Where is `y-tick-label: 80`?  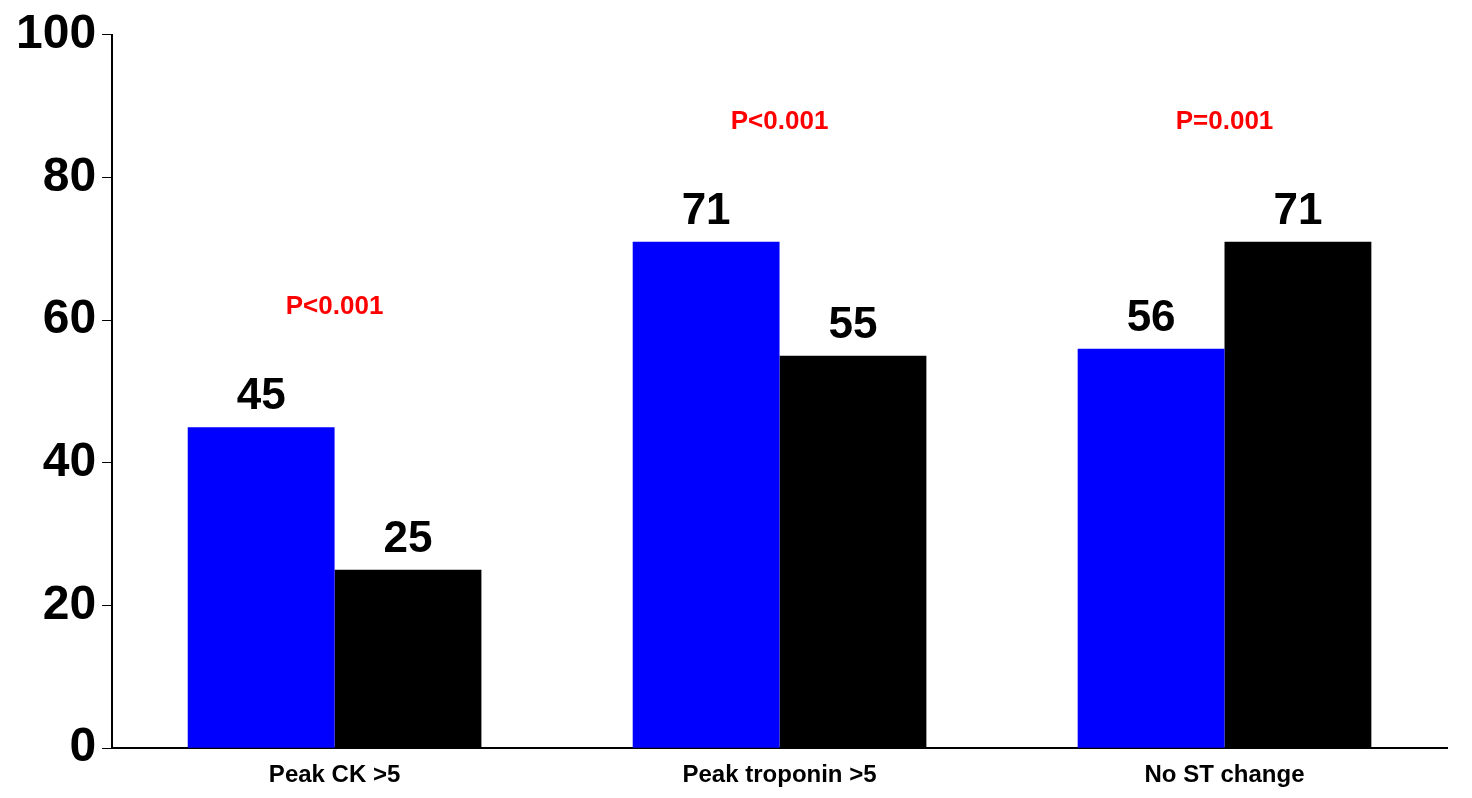 y-tick-label: 80 is located at coordinates (69, 174).